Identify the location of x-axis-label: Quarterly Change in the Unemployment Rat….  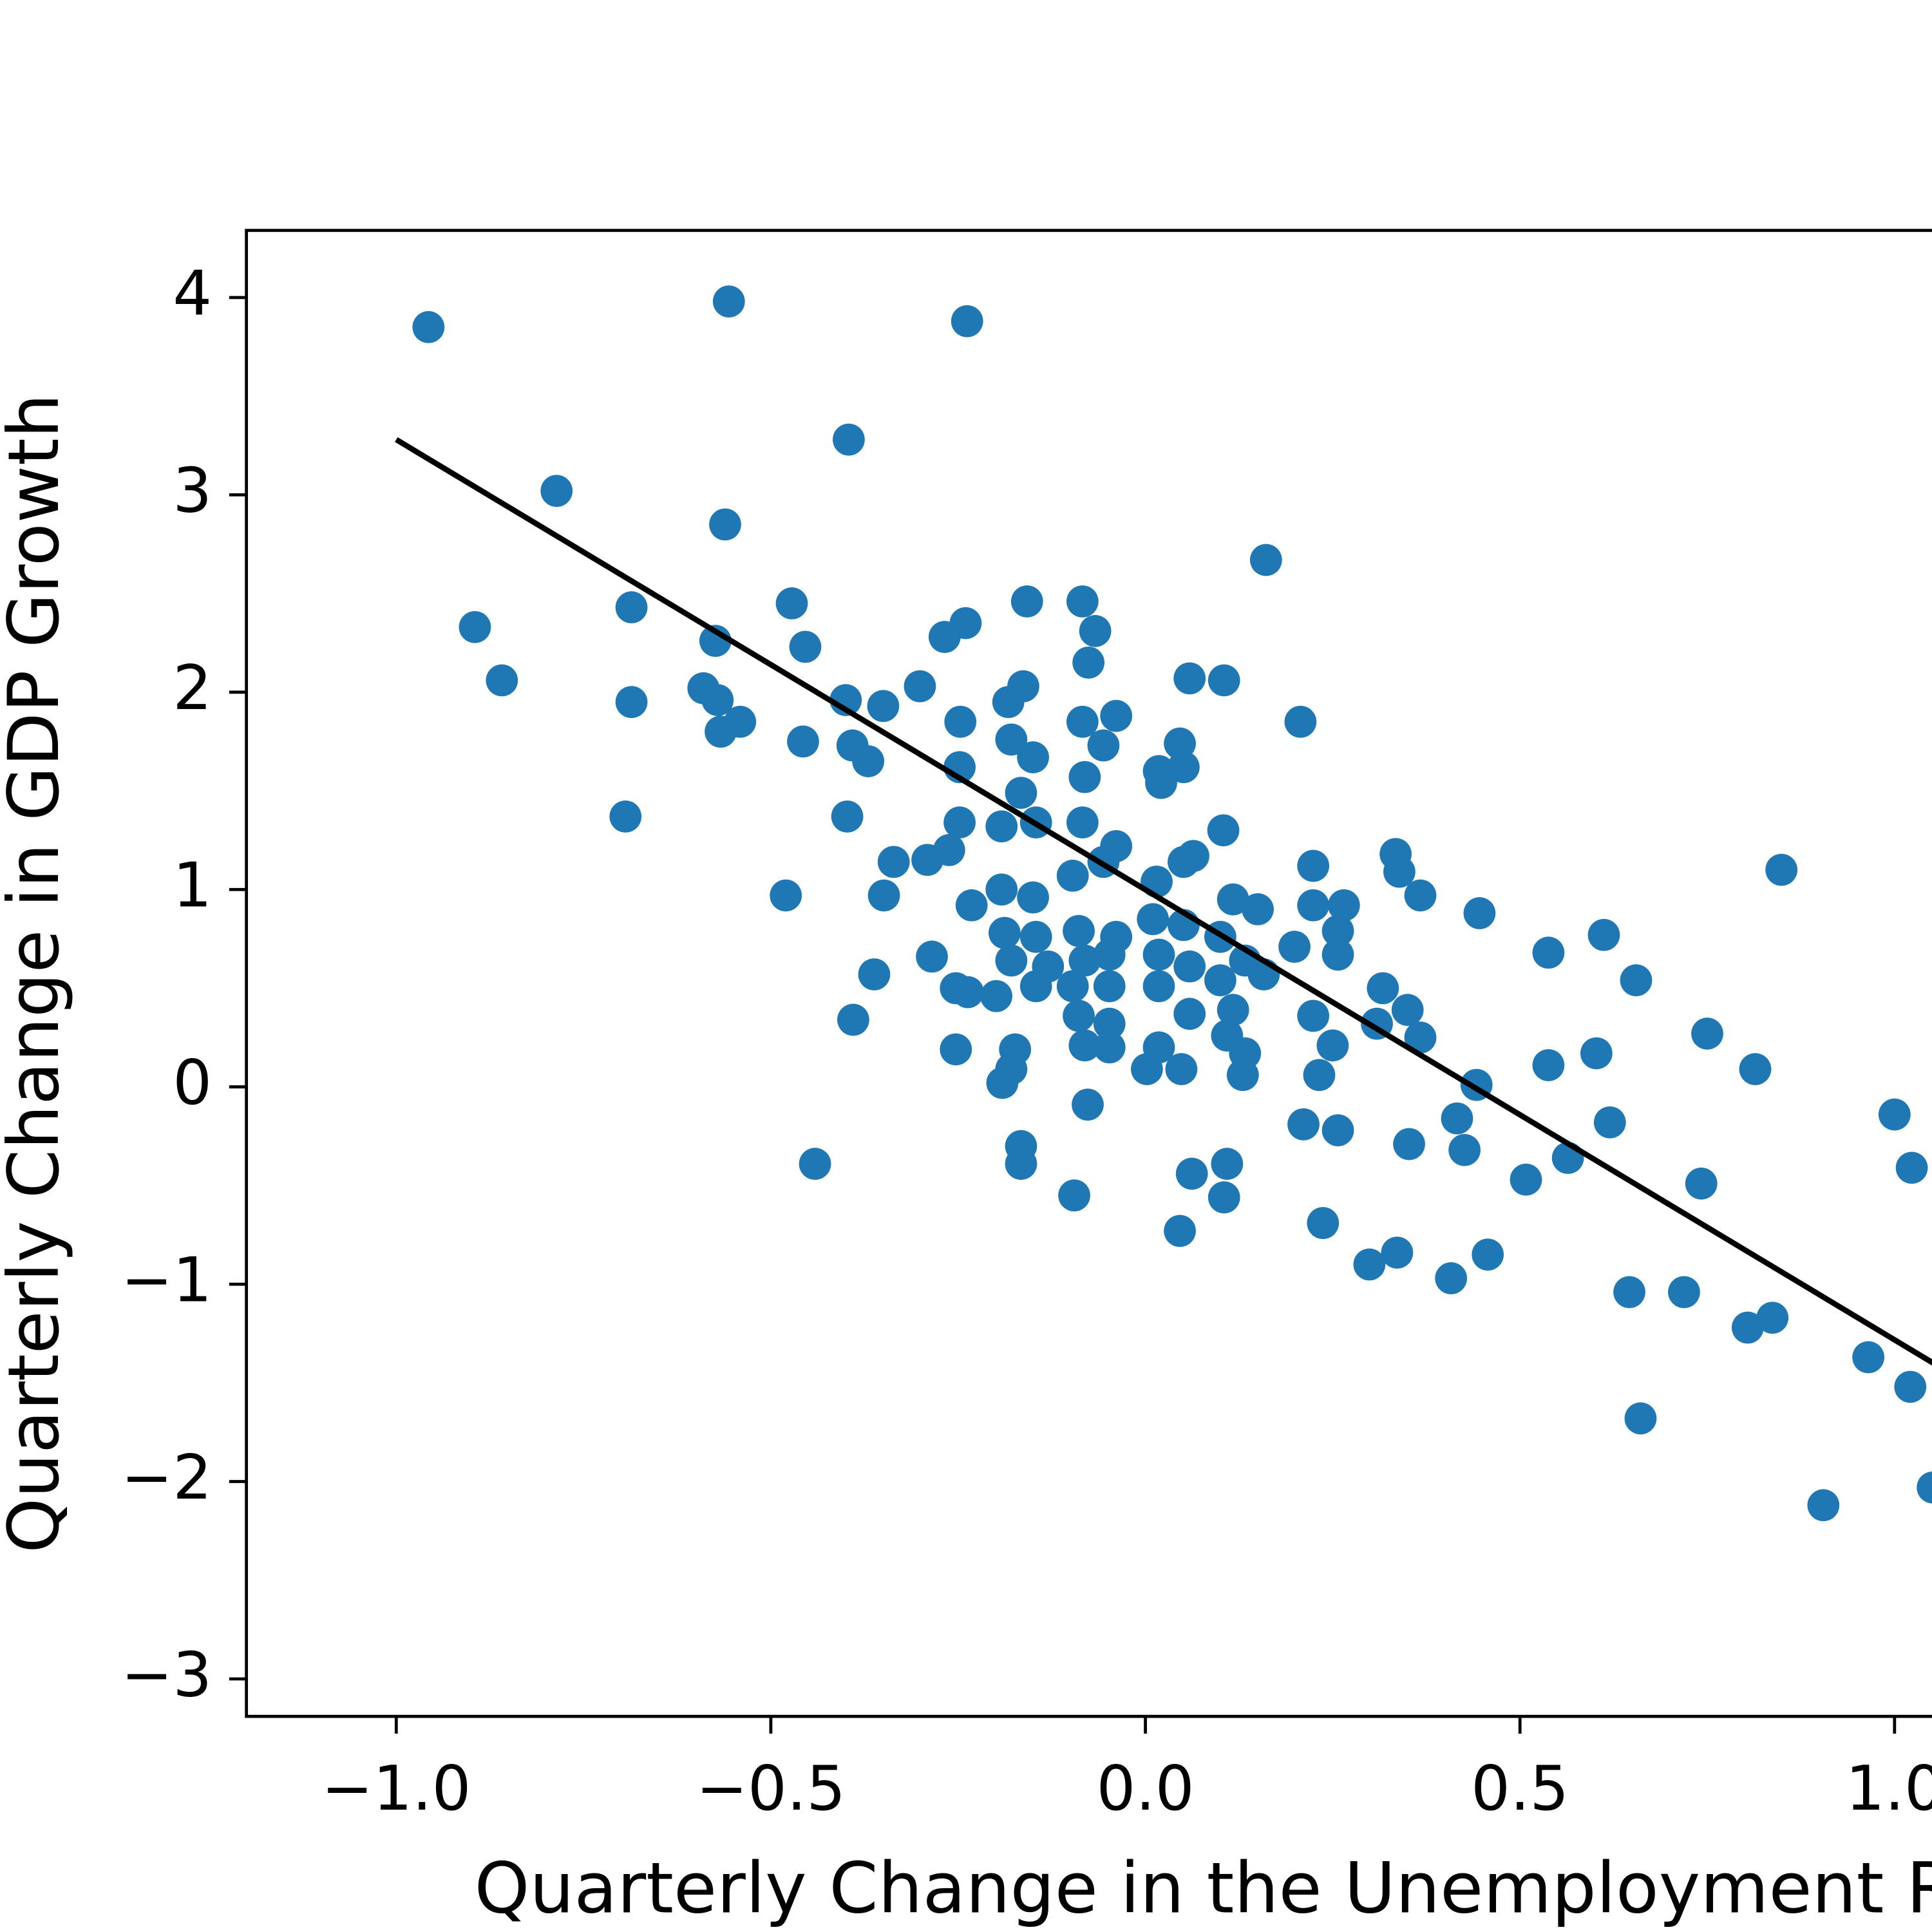
(1203, 1888).